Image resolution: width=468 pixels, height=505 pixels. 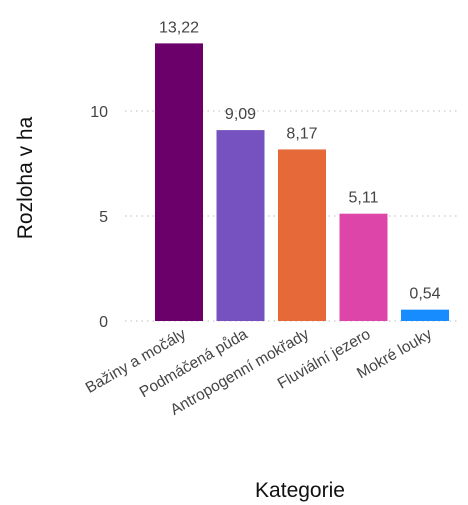 What do you see at coordinates (99, 112) in the screenshot?
I see `y-tick-label: 10` at bounding box center [99, 112].